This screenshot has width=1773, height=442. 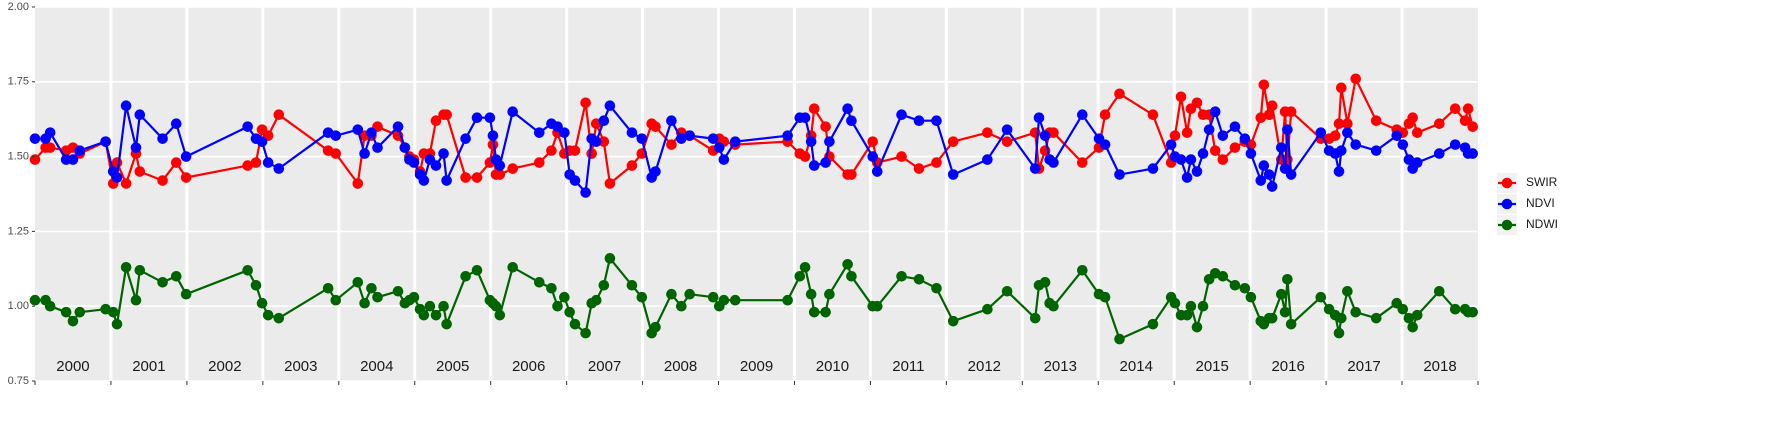 What do you see at coordinates (18, 231) in the screenshot?
I see `y-tick-label: 1.25` at bounding box center [18, 231].